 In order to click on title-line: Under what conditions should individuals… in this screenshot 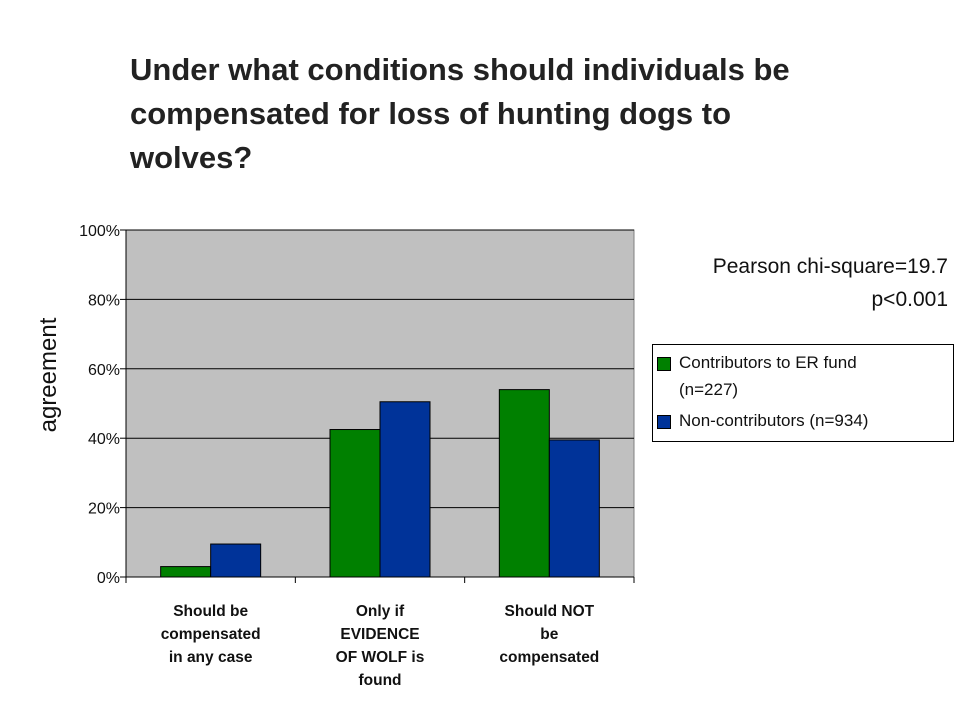, I will do `click(460, 69)`.